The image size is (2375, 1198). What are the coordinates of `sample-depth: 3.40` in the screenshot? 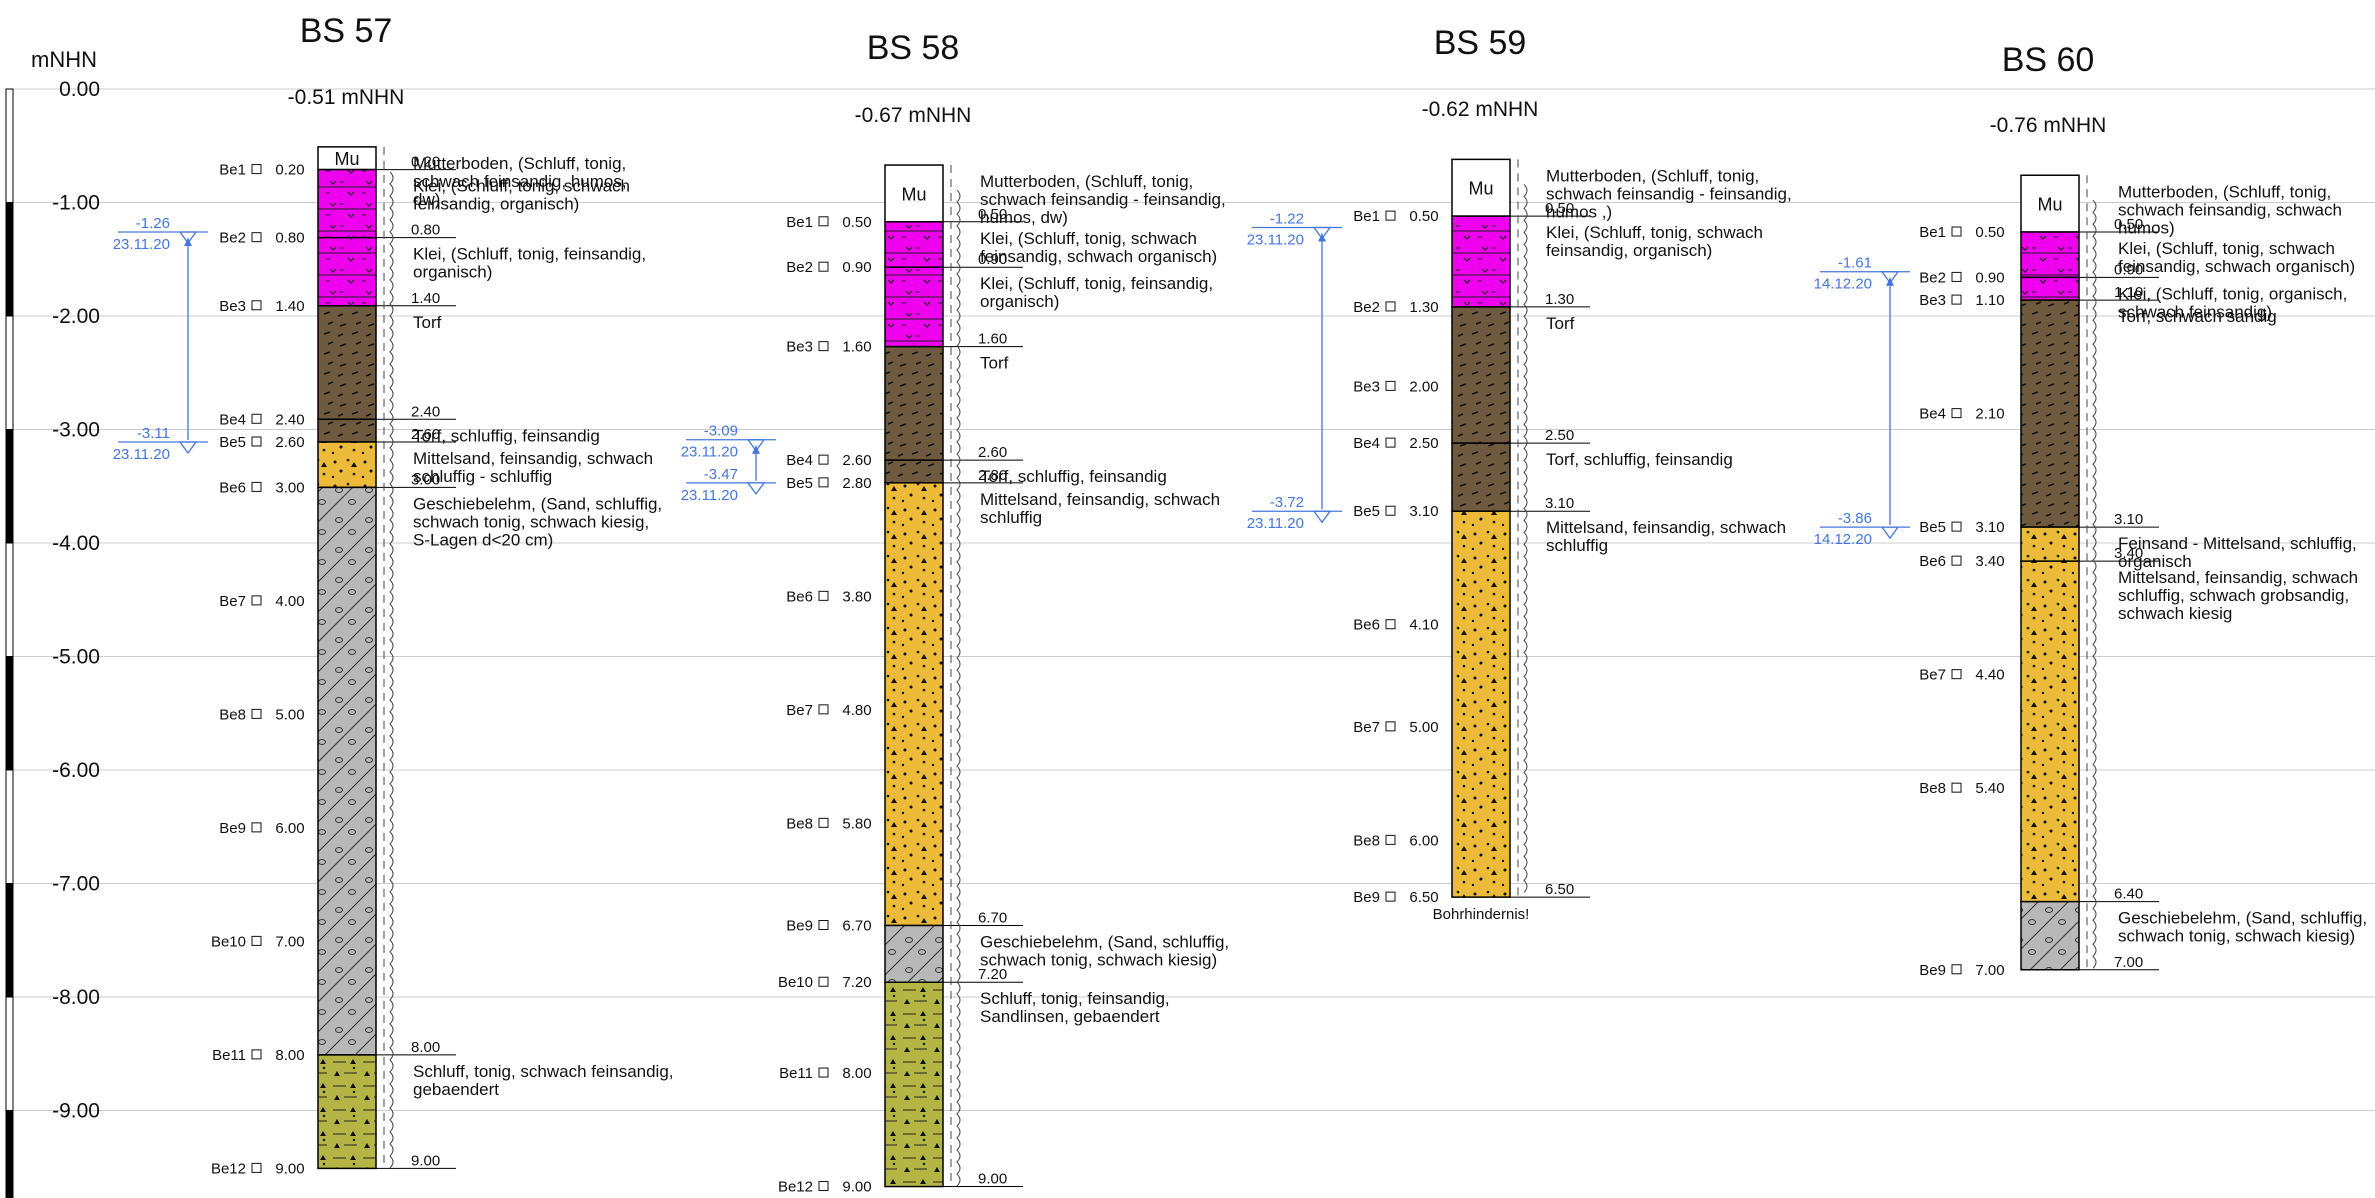 It's located at (1989, 561).